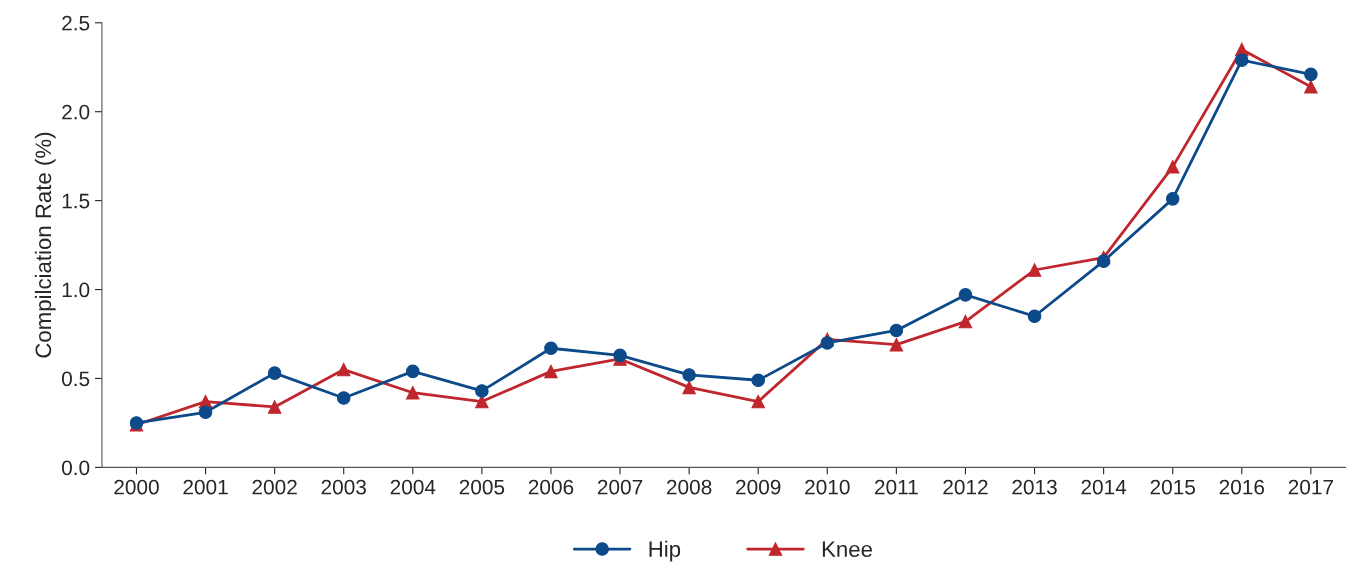 The width and height of the screenshot is (1359, 570). I want to click on x-tick-label: 2014, so click(1104, 487).